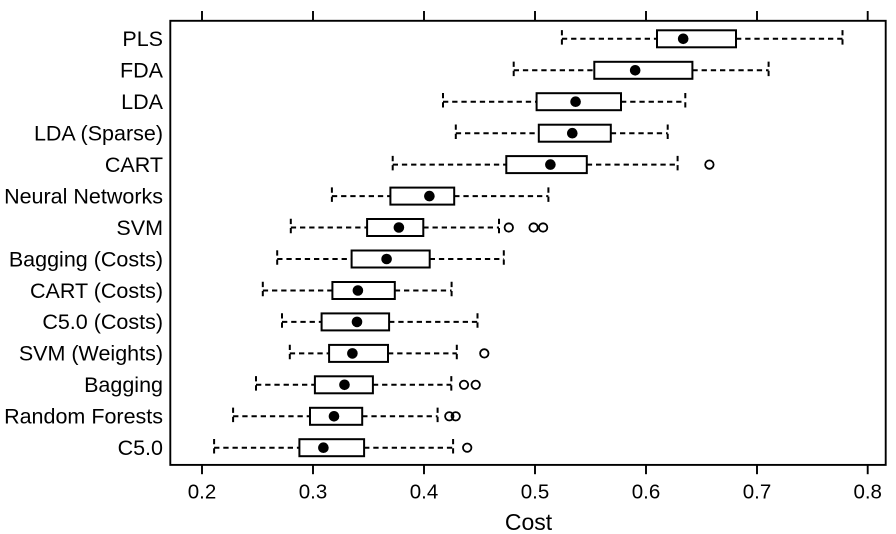 Image resolution: width=896 pixels, height=534 pixels. What do you see at coordinates (123, 385) in the screenshot?
I see `svg-text: Bagging` at bounding box center [123, 385].